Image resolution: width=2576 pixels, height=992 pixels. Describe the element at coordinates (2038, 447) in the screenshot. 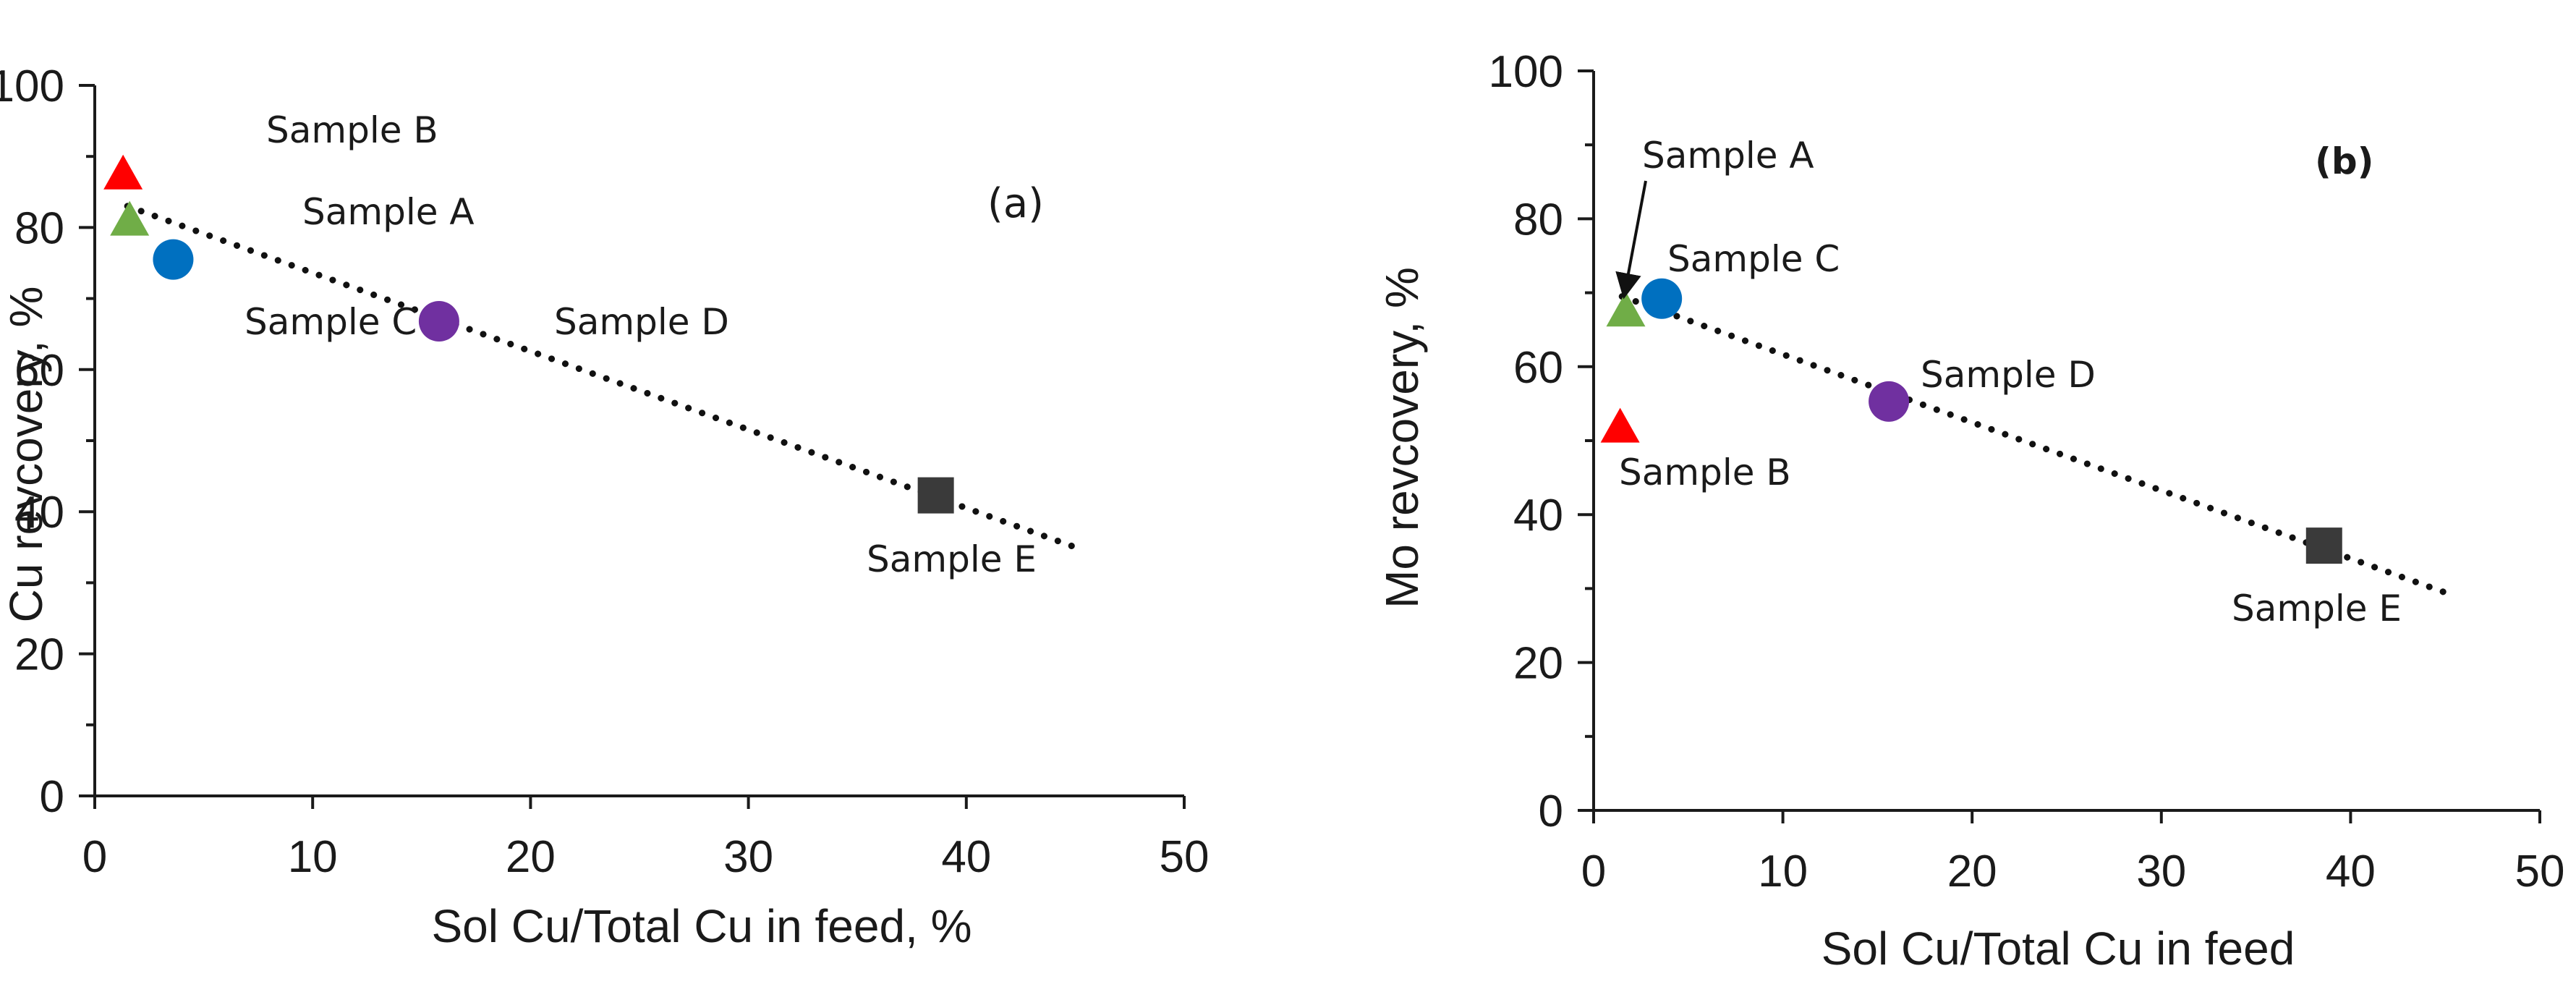

I see `trendline` at that location.